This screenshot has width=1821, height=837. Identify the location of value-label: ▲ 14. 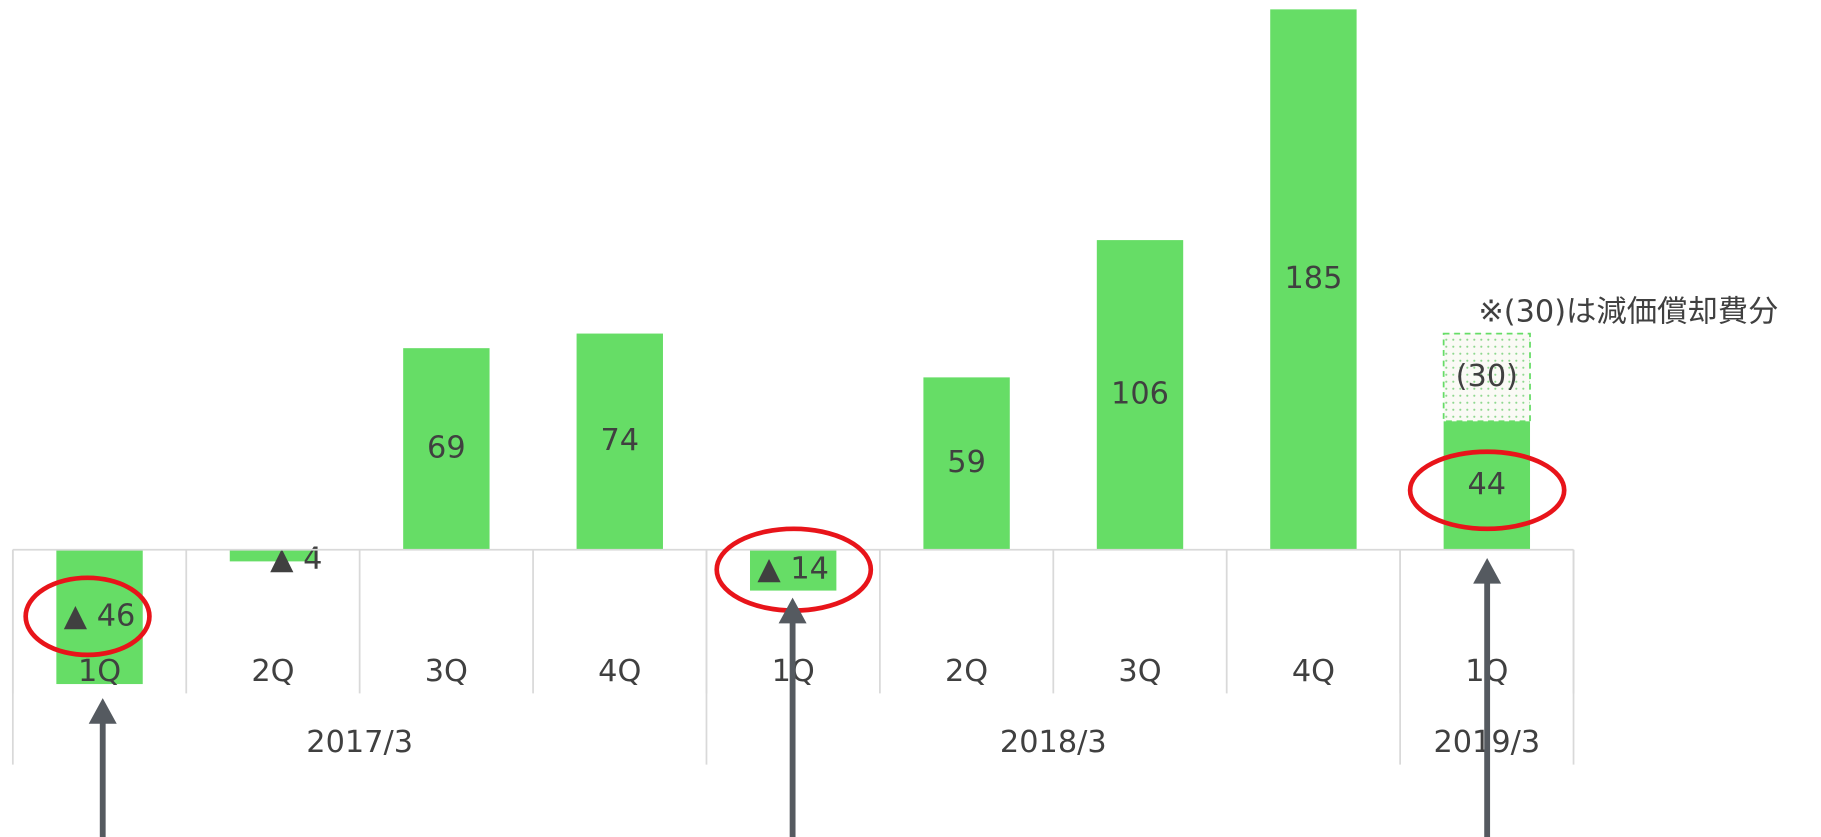
(793, 569).